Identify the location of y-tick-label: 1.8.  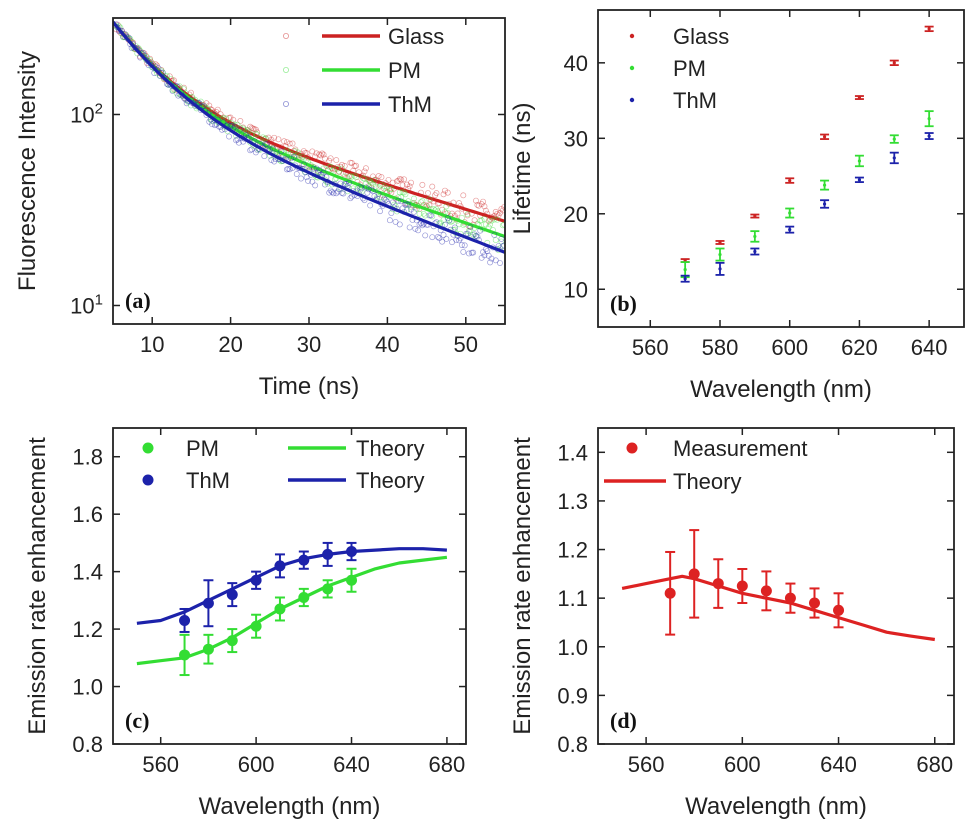
(87, 457).